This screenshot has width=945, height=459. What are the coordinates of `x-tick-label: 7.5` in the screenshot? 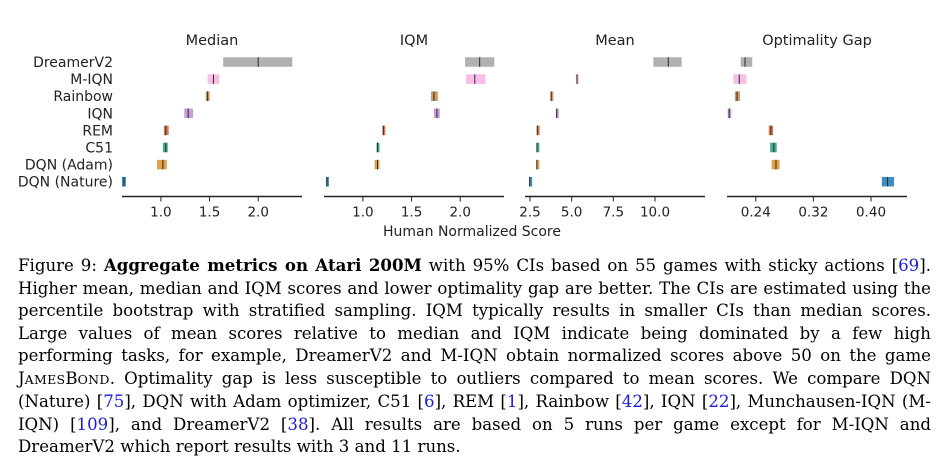 It's located at (613, 213).